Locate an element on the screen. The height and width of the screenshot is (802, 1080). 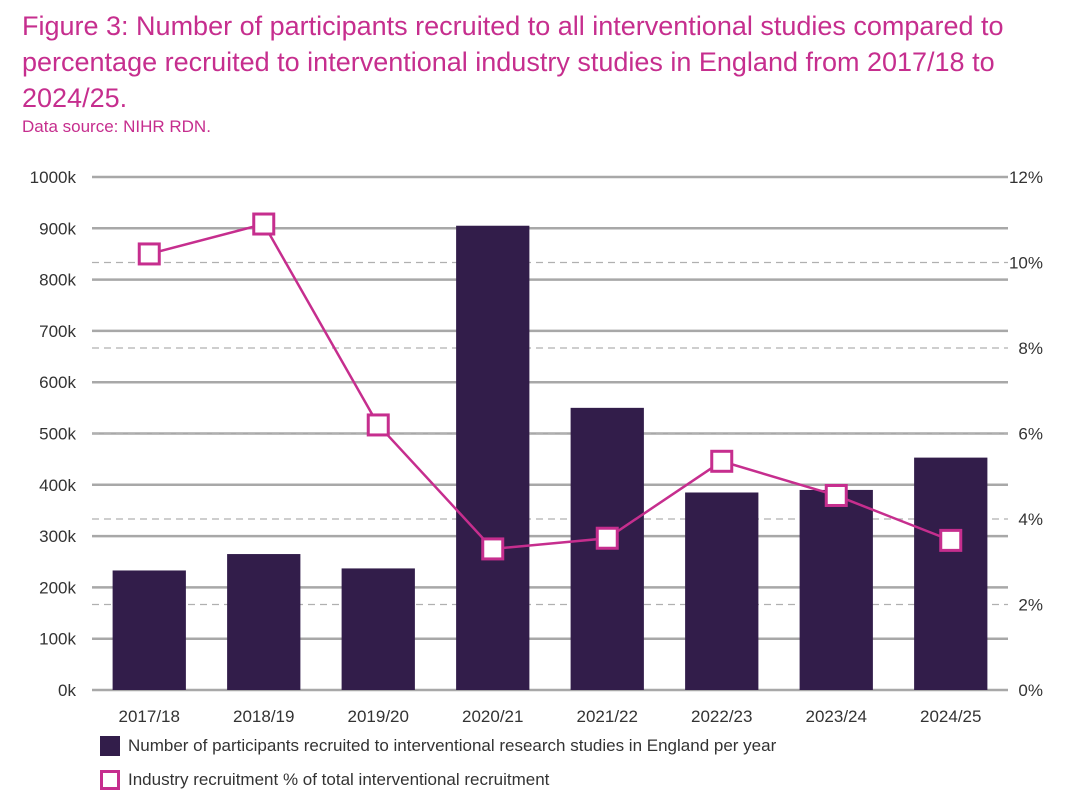
y-left-tick-label: 1000k is located at coordinates (53, 177).